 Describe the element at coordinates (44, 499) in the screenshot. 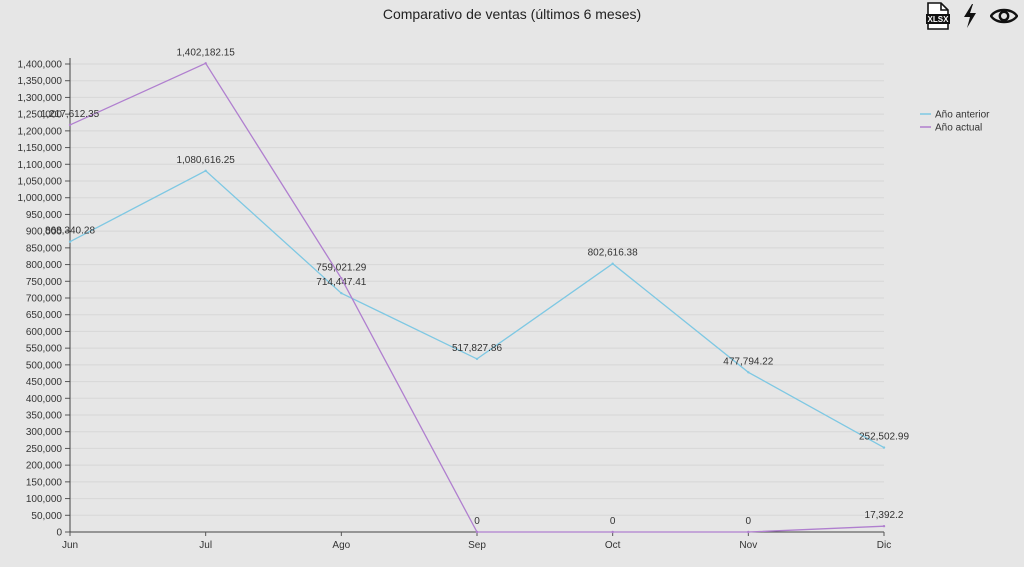

I see `y-tick-label: 100,000` at that location.